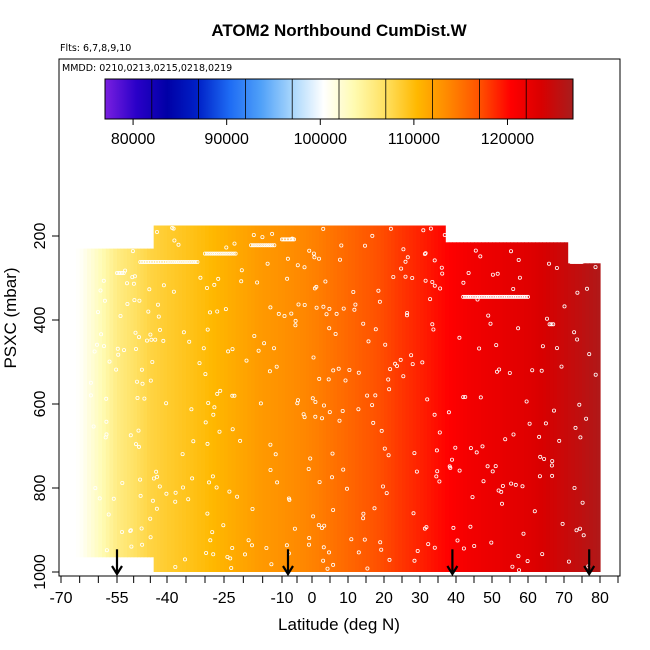 The height and width of the screenshot is (650, 650). What do you see at coordinates (133, 139) in the screenshot?
I see `colorbar-tick-label: 80000` at bounding box center [133, 139].